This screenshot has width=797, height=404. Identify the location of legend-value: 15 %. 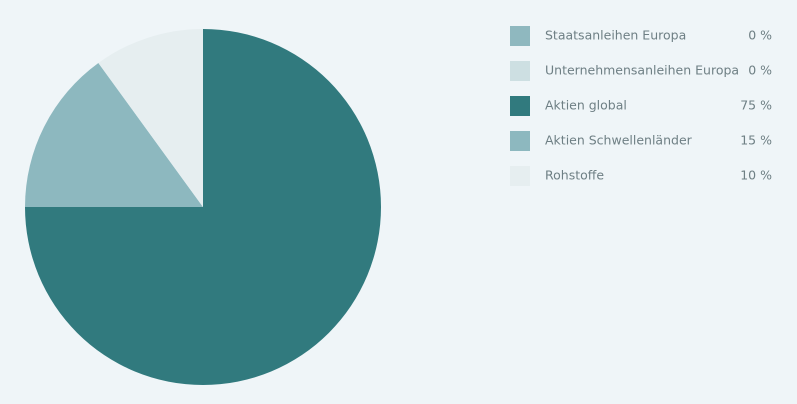
(756, 140).